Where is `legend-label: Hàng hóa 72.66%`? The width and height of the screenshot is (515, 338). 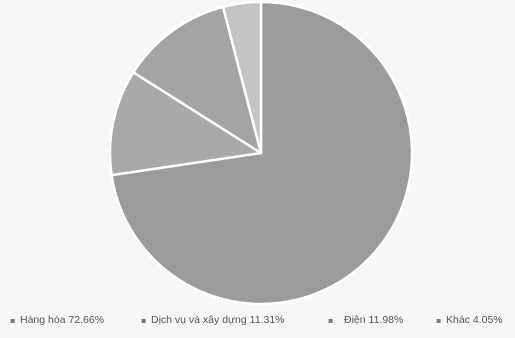 legend-label: Hàng hóa 72.66% is located at coordinates (62, 320).